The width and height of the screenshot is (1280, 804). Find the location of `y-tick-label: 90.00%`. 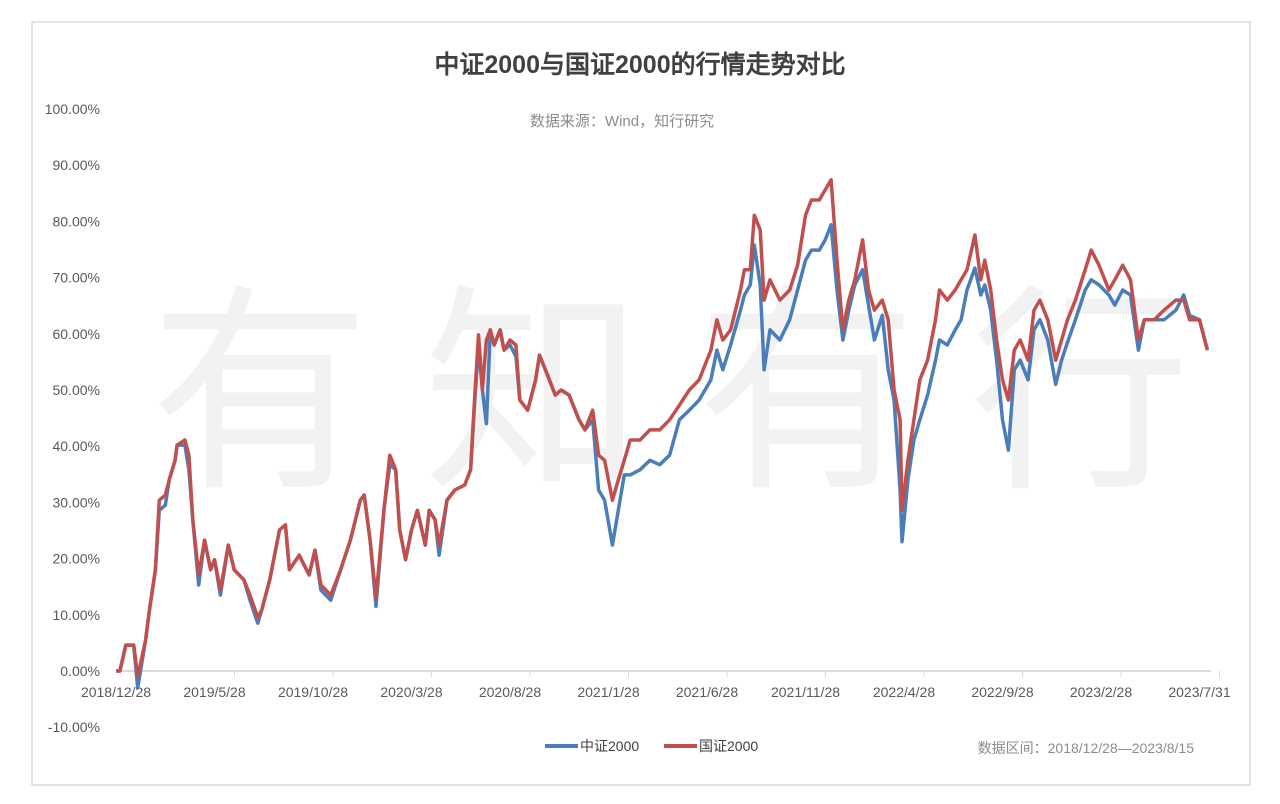

y-tick-label: 90.00% is located at coordinates (76, 165).